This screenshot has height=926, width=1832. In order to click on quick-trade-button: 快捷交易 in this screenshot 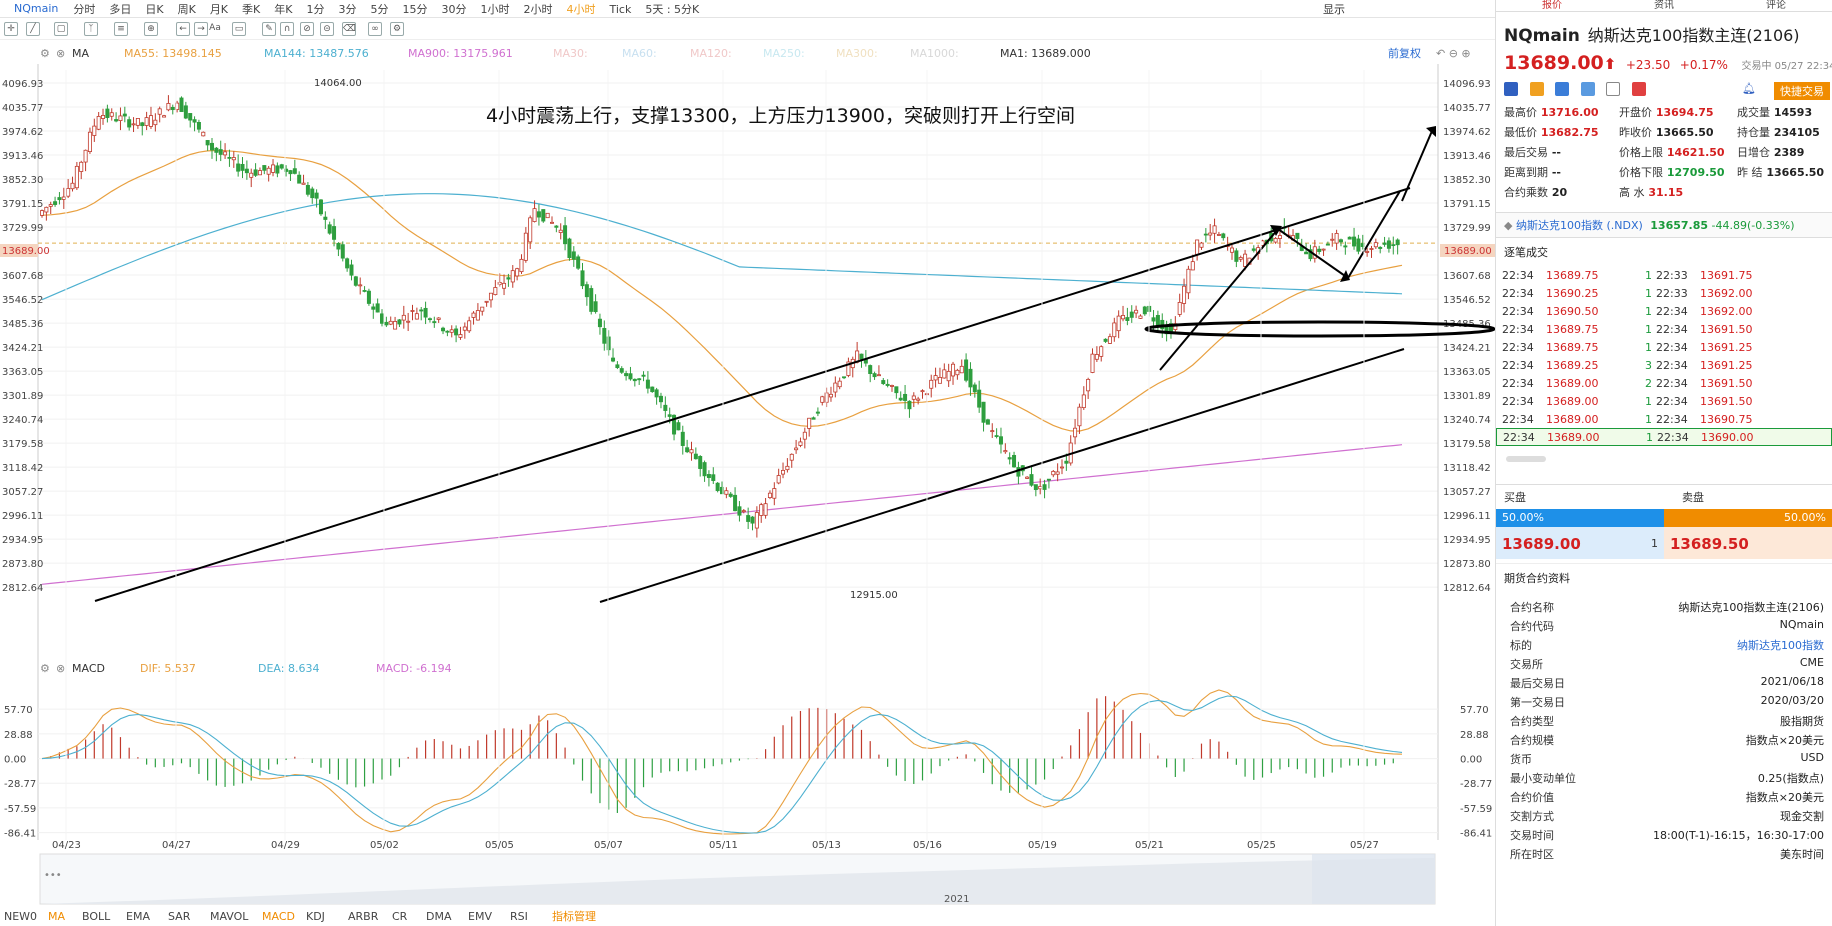, I will do `click(1802, 91)`.